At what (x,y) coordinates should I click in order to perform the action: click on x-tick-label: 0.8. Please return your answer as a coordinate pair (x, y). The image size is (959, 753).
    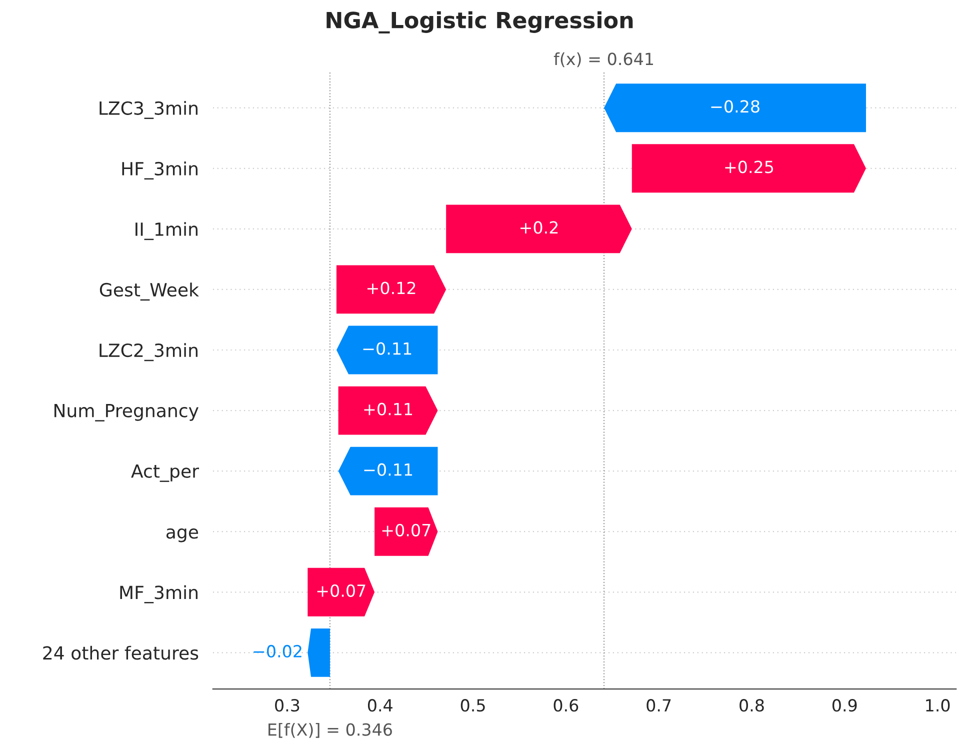
    Looking at the image, I should click on (752, 705).